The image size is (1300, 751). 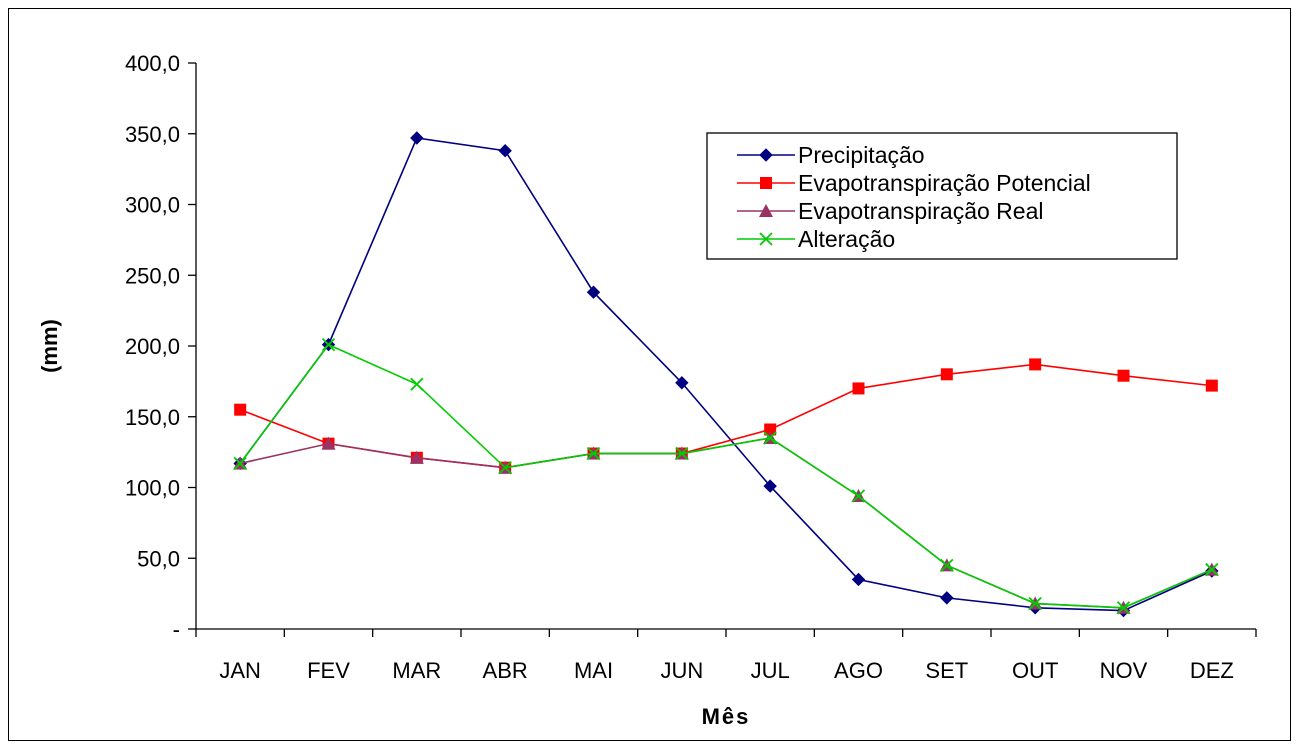 I want to click on legend-box, so click(x=942, y=196).